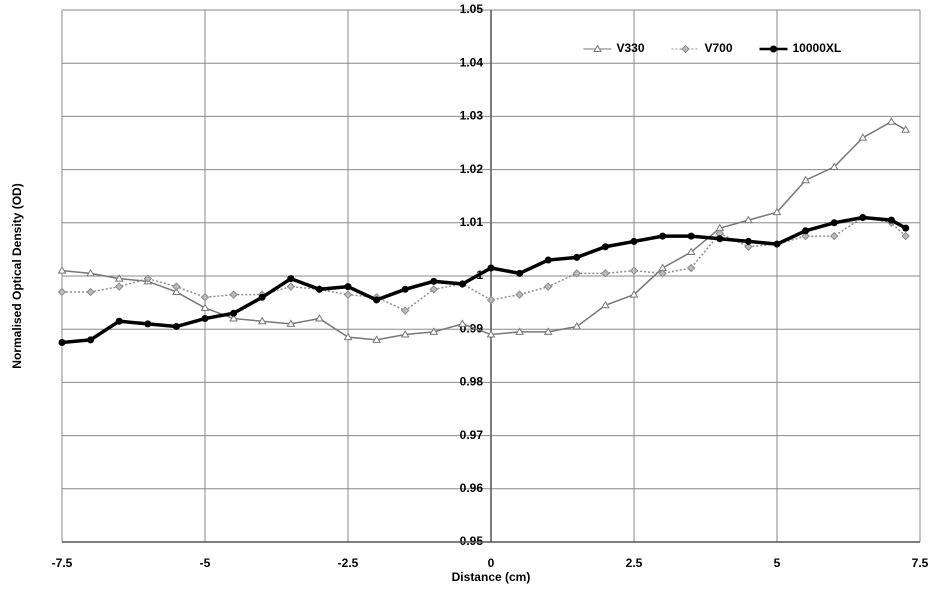  What do you see at coordinates (631, 48) in the screenshot?
I see `legend-label: V330` at bounding box center [631, 48].